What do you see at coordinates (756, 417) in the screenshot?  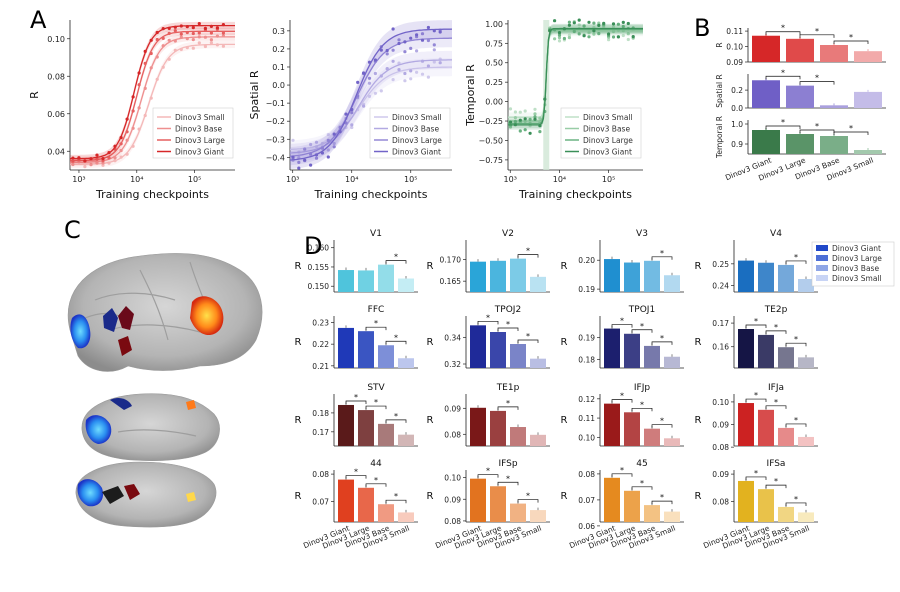 I see `chart-D-IFJa: IFJa 0.08 0.09 0.10 R * * *` at bounding box center [756, 417].